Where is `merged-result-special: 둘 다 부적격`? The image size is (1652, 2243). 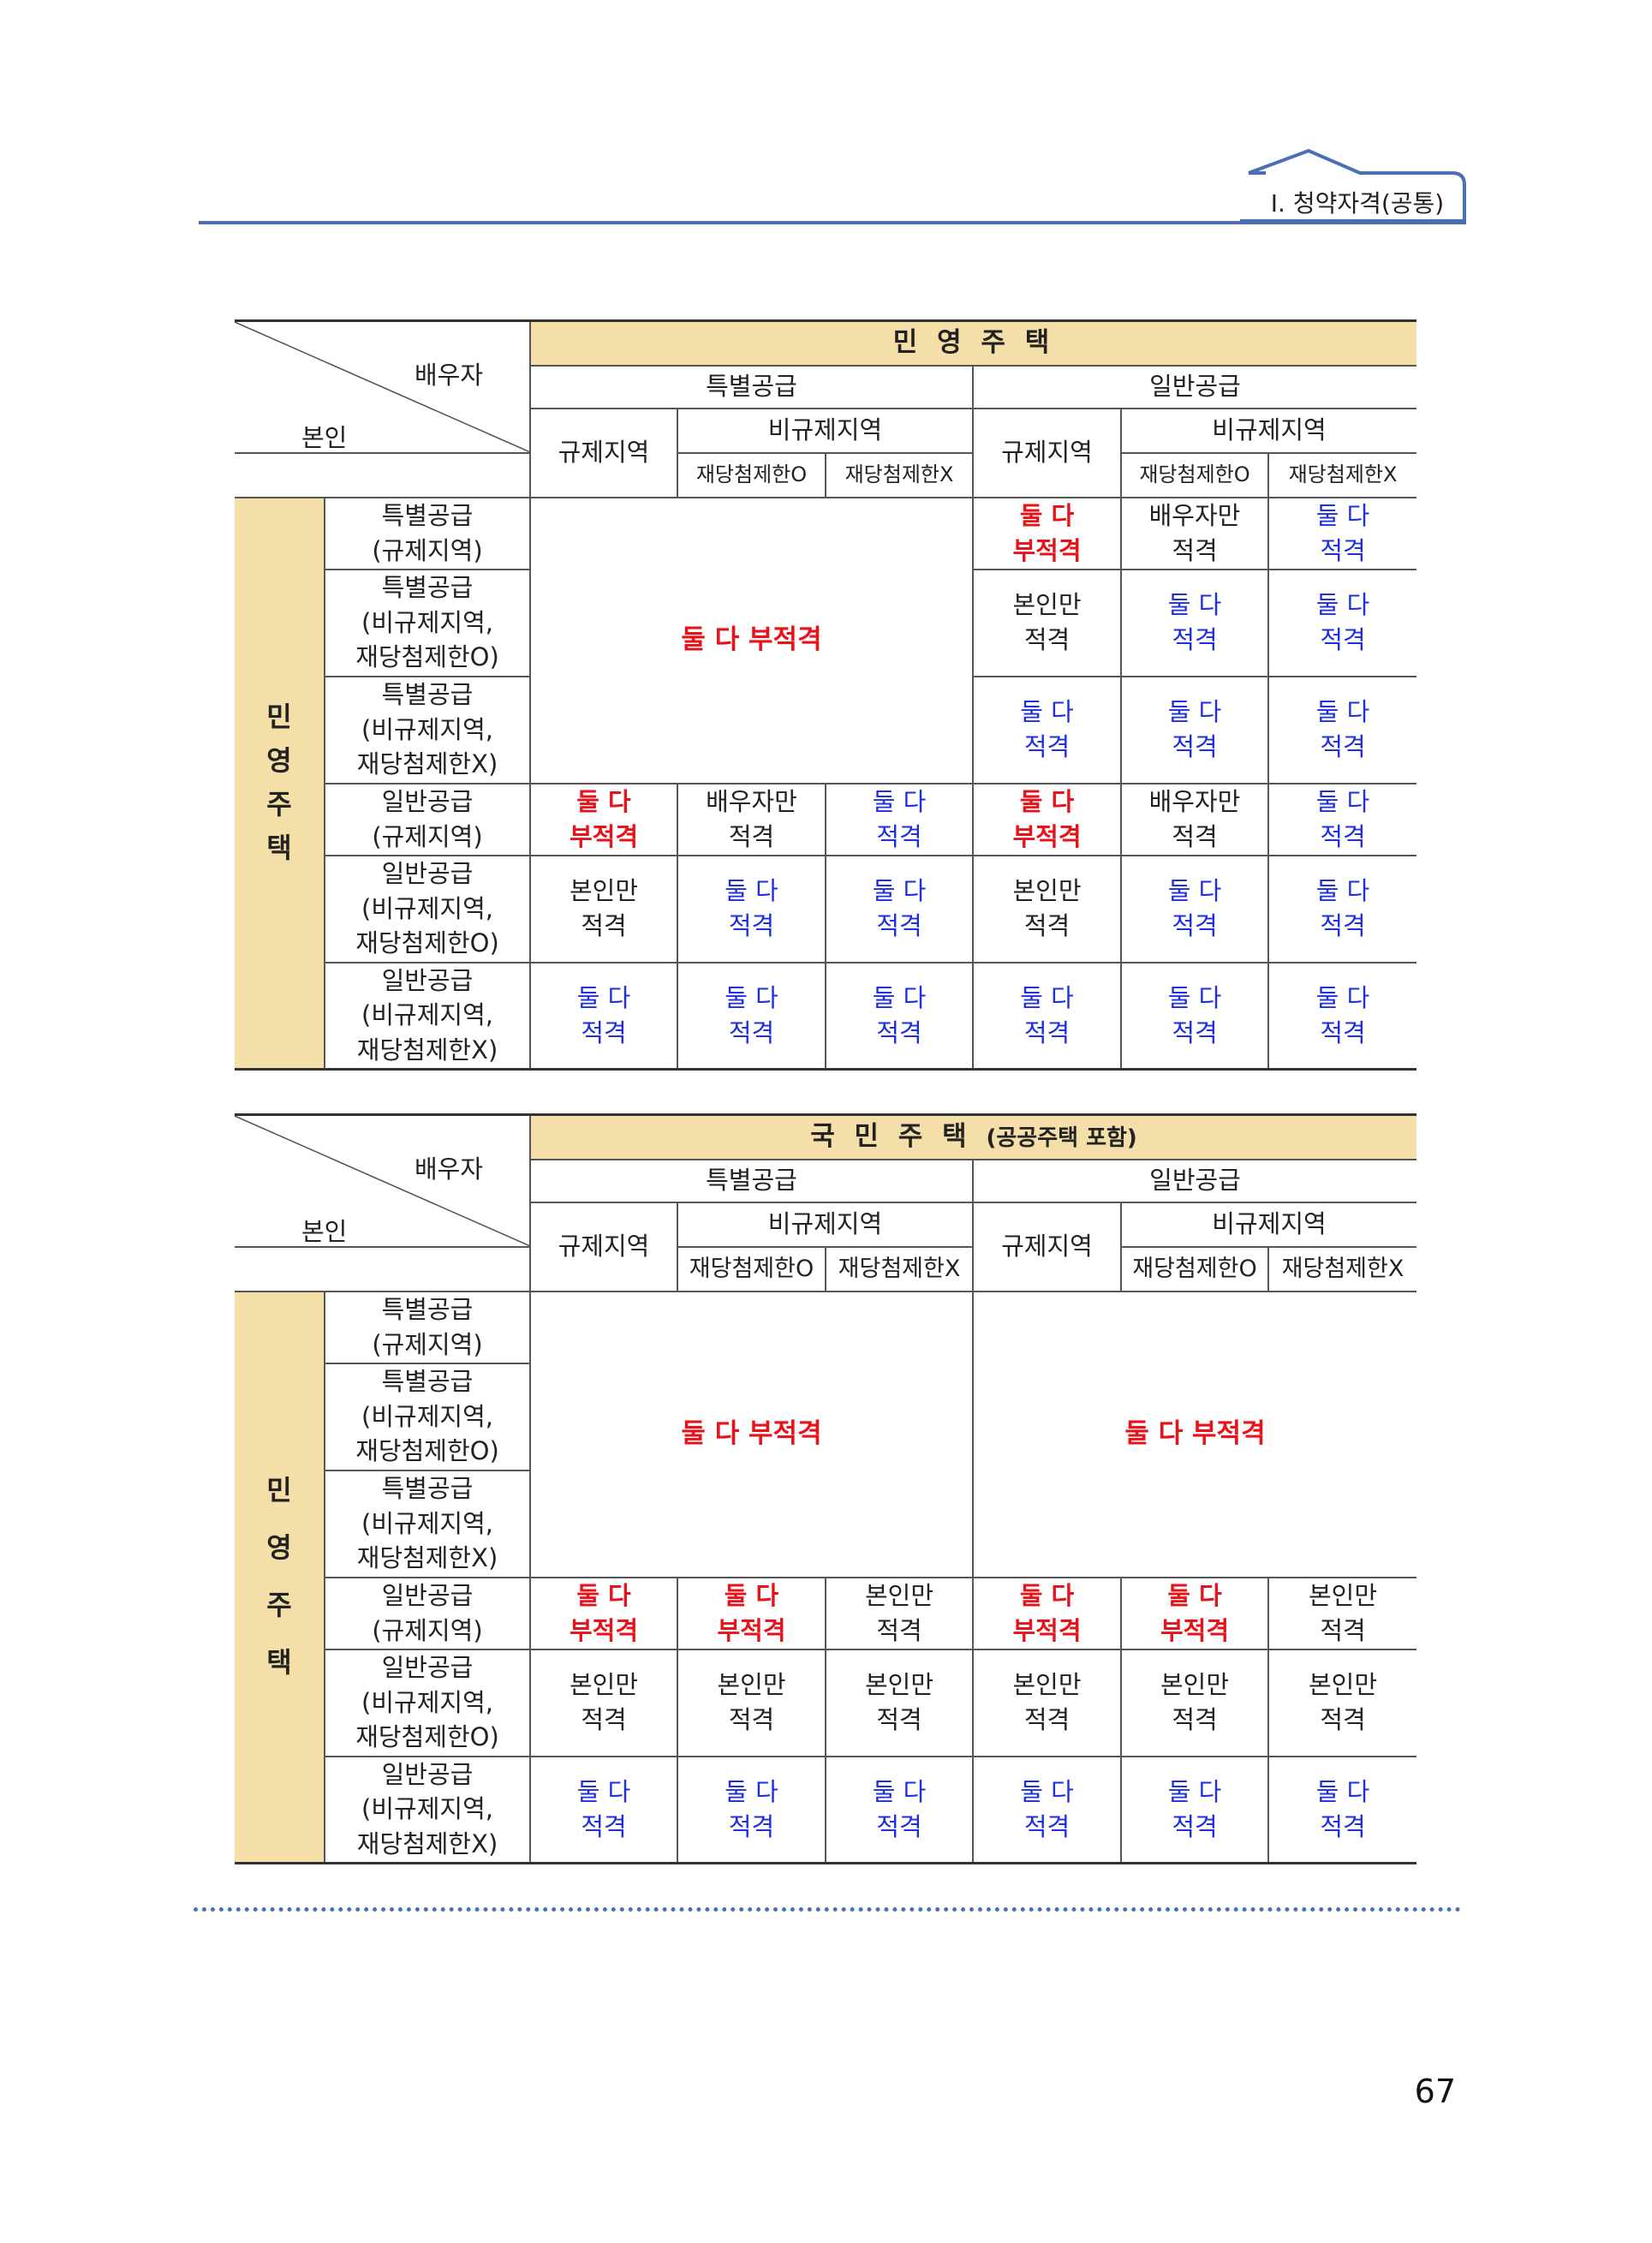 merged-result-special: 둘 다 부적격 is located at coordinates (751, 1434).